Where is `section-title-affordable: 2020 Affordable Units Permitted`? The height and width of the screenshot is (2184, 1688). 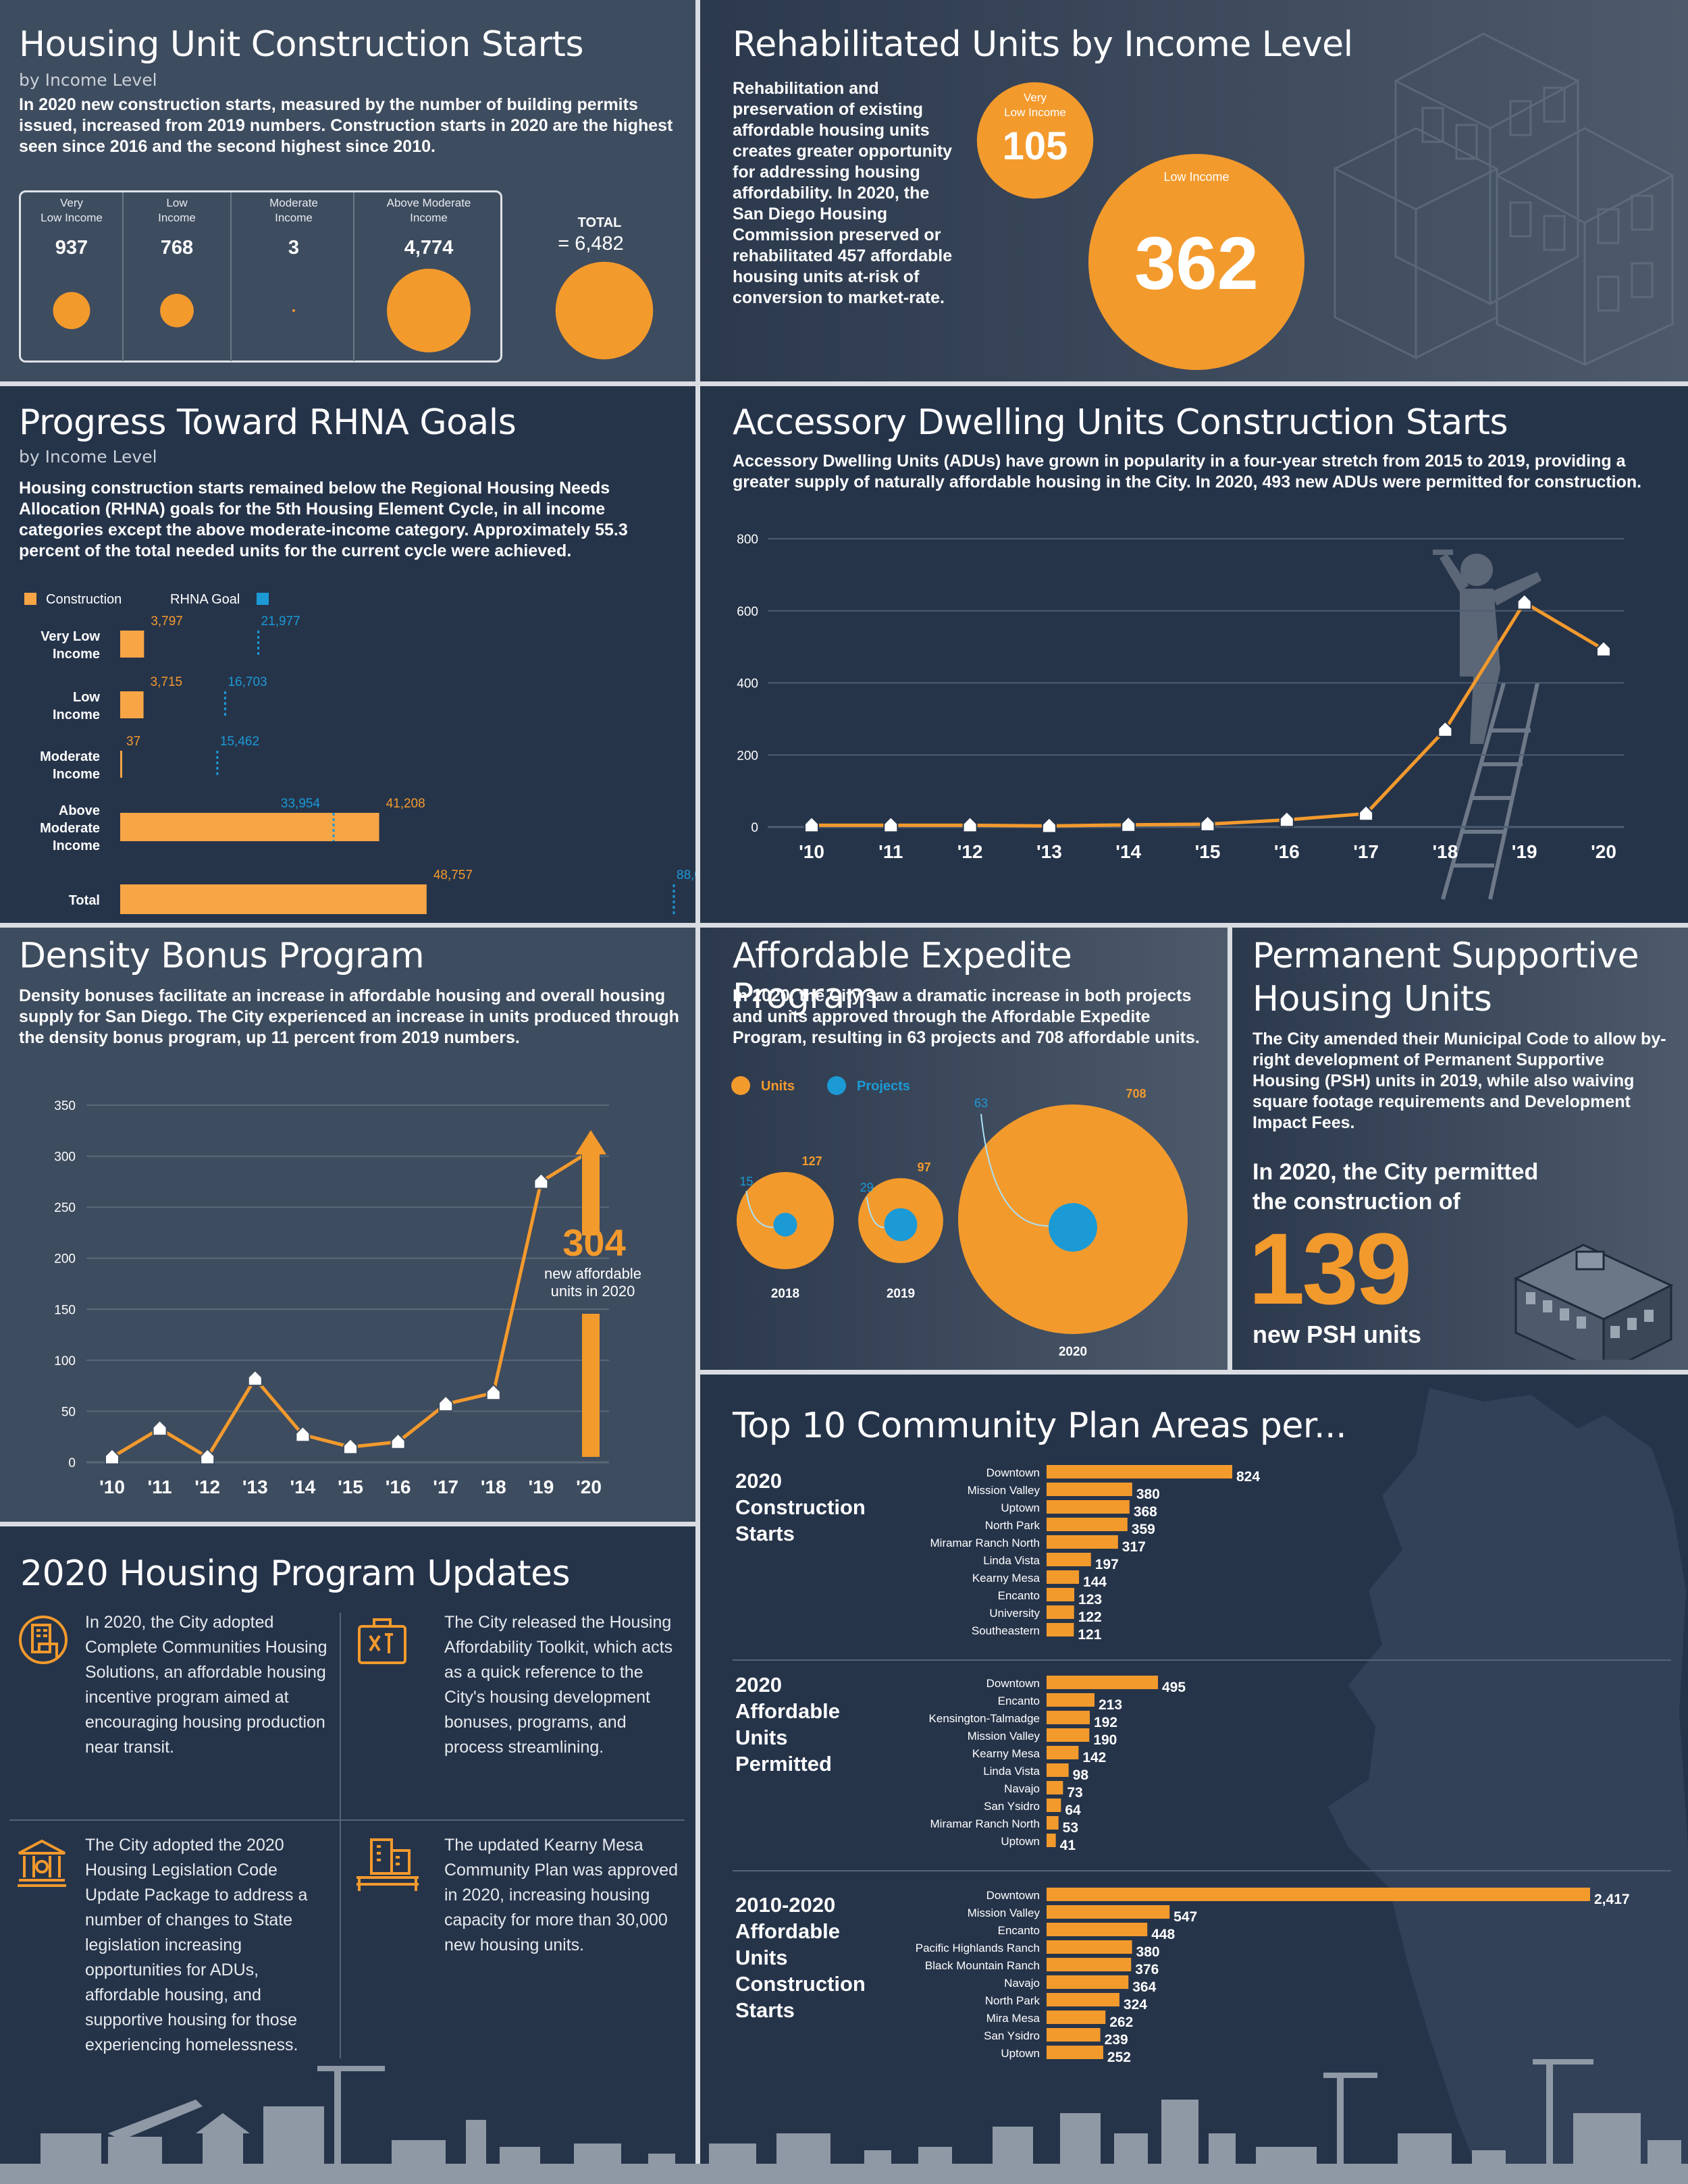 section-title-affordable: 2020 Affordable Units Permitted is located at coordinates (788, 1724).